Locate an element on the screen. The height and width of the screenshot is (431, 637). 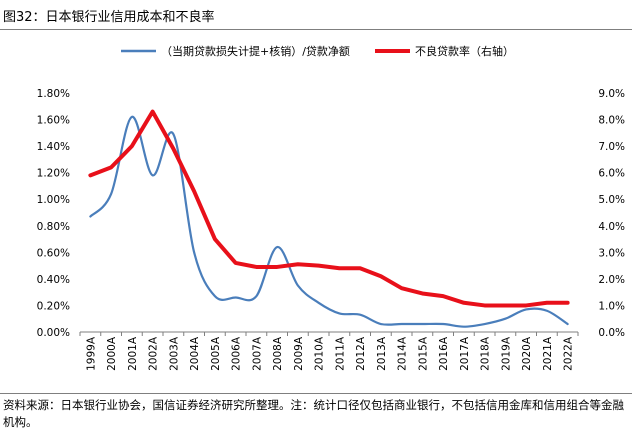
x-tick-label: 2014A is located at coordinates (403, 353).